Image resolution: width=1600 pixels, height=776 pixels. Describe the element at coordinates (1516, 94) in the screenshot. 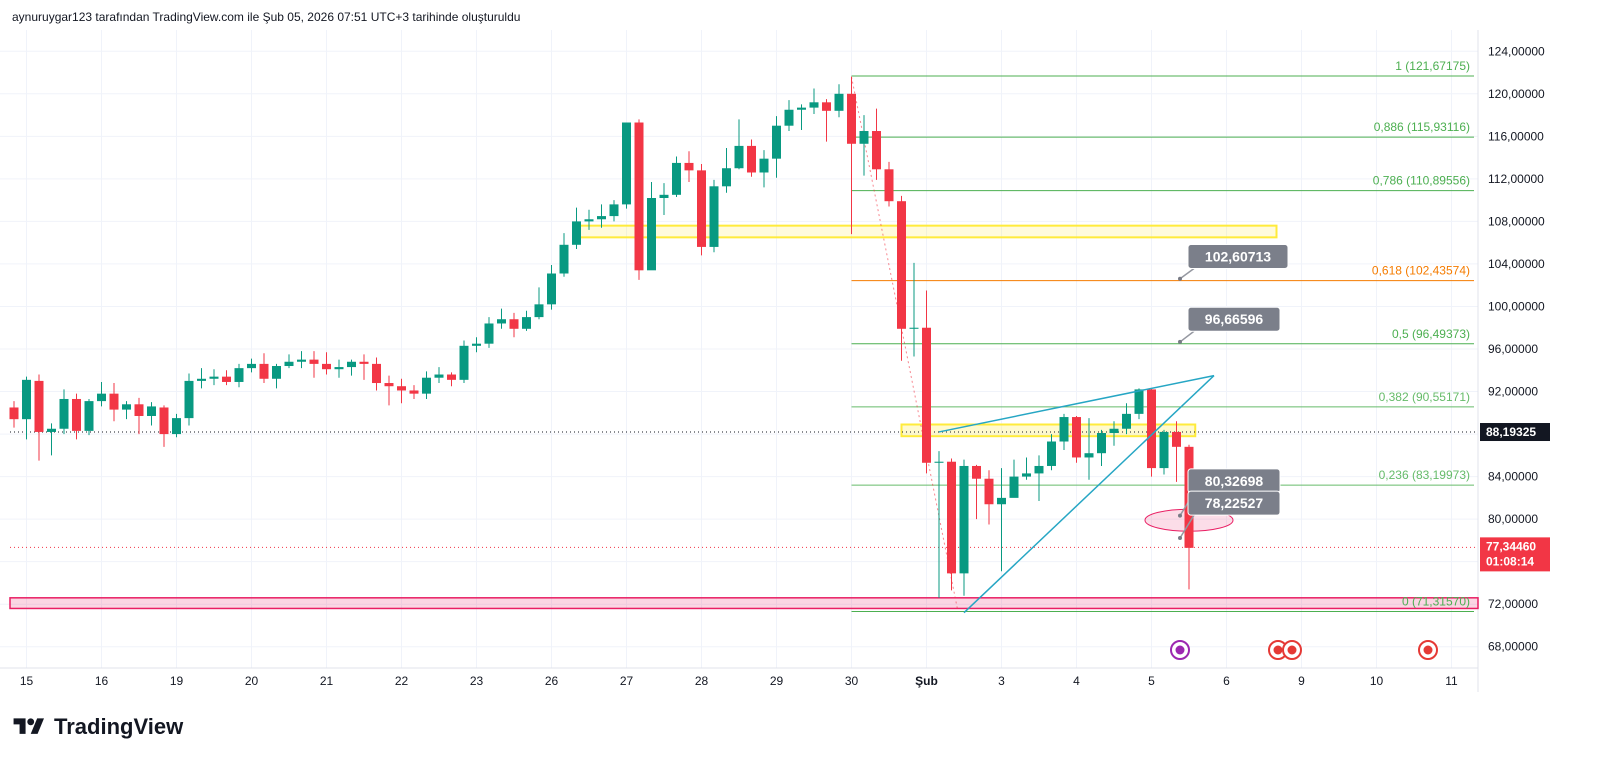

I see `price-tick-label: 120,00000` at that location.